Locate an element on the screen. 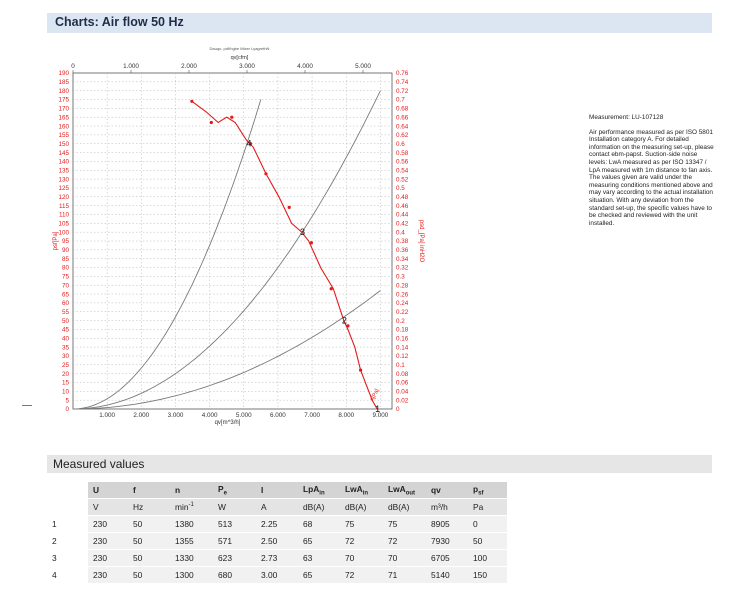  left-tick-label: 120 is located at coordinates (63, 197).